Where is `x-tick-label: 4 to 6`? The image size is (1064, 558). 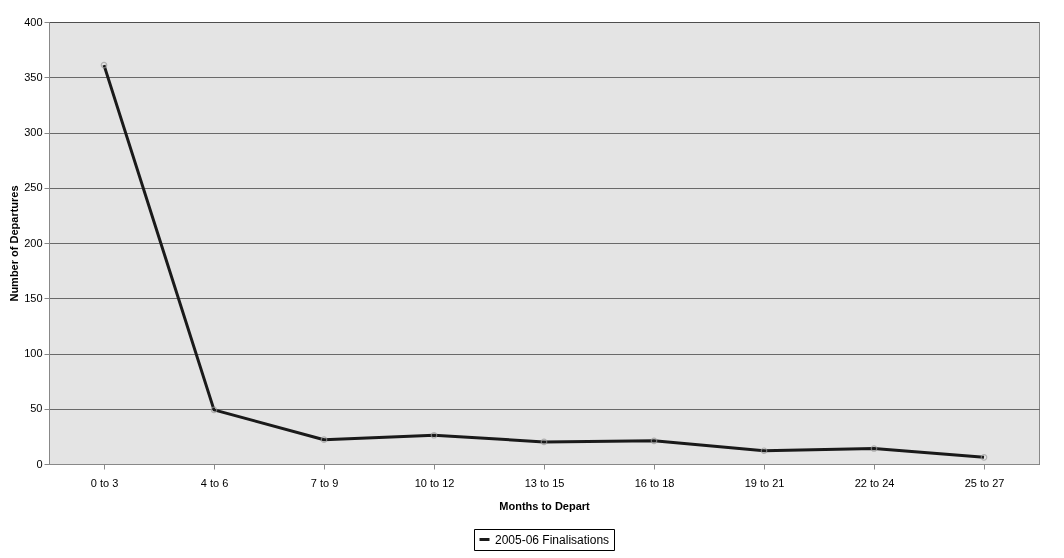
x-tick-label: 4 to 6 is located at coordinates (214, 482).